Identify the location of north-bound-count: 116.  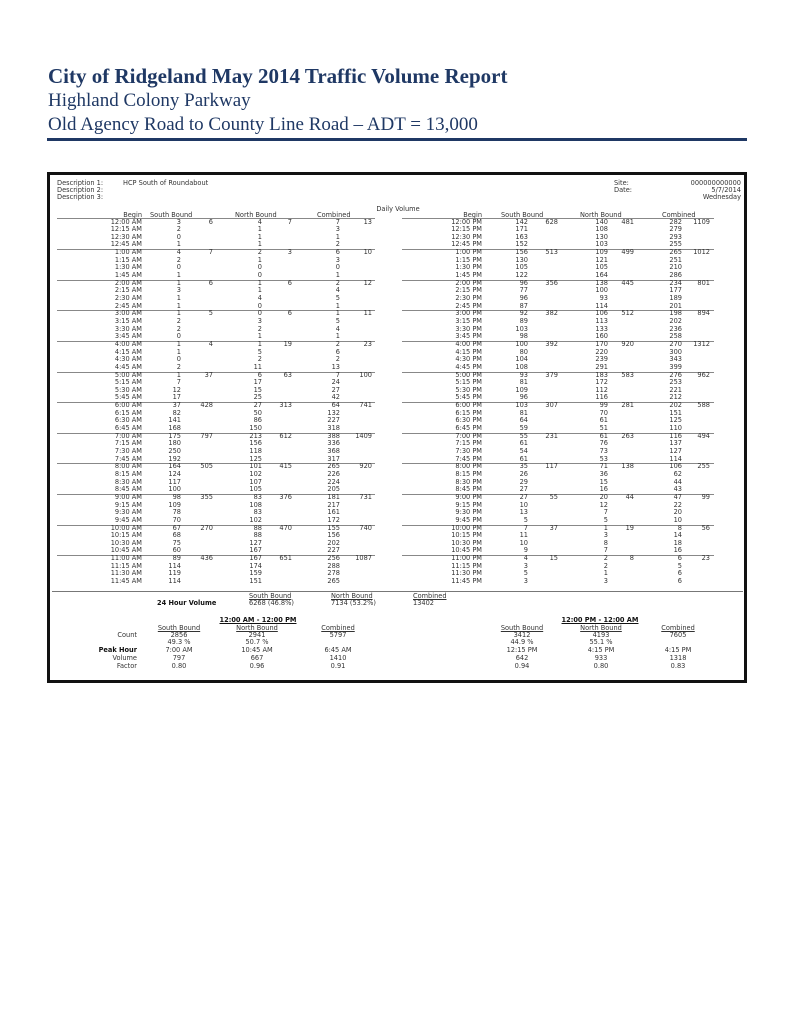
(601, 397).